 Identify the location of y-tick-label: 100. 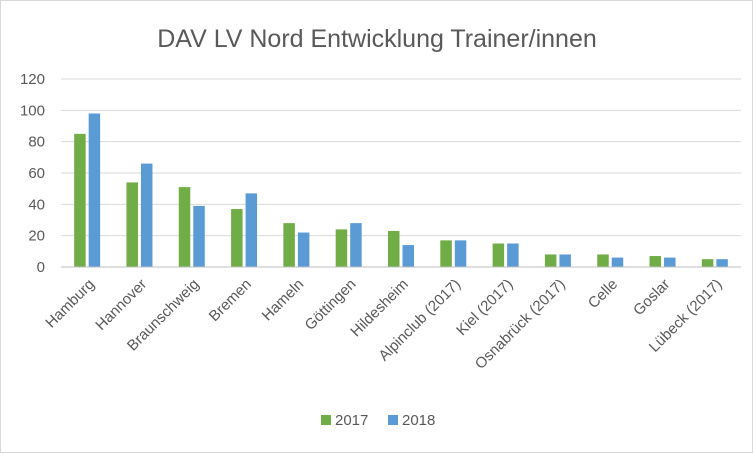
(32, 110).